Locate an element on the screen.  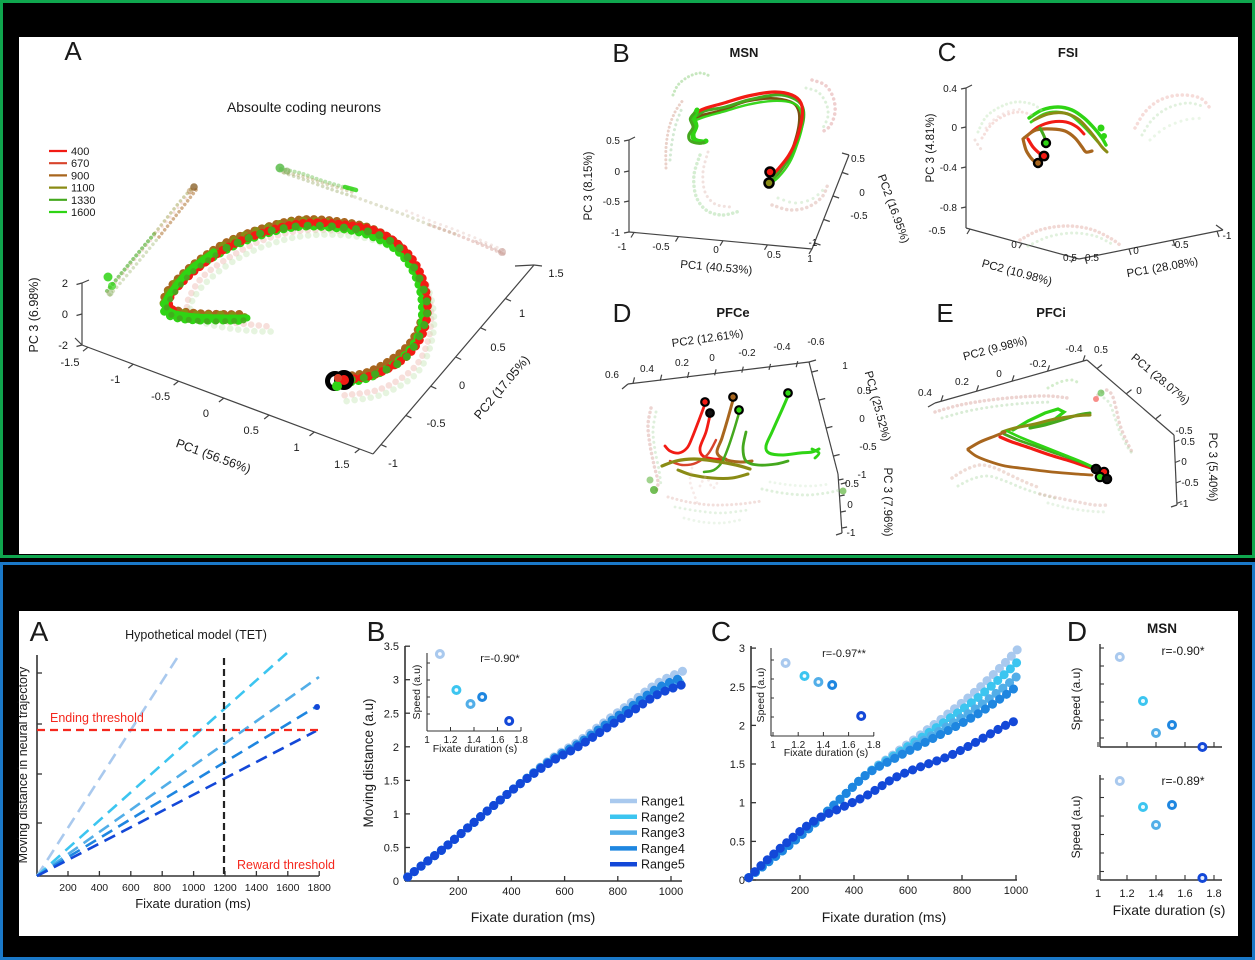
svg-text: 0.2 is located at coordinates (962, 382).